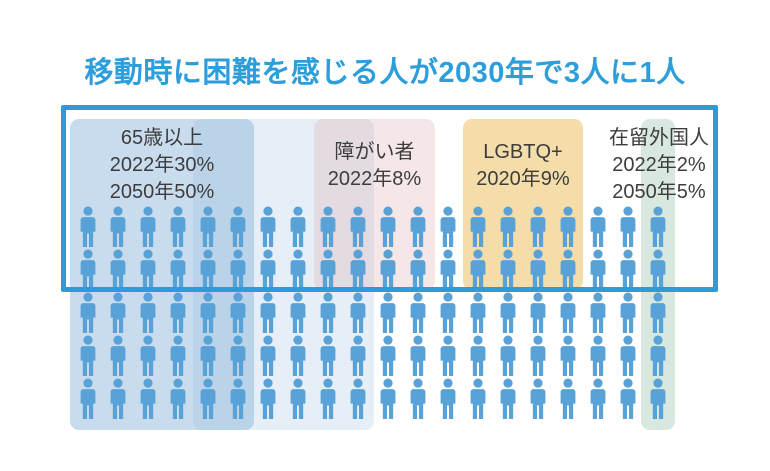  Describe the element at coordinates (659, 192) in the screenshot. I see `label-line: 2050年5%` at that location.